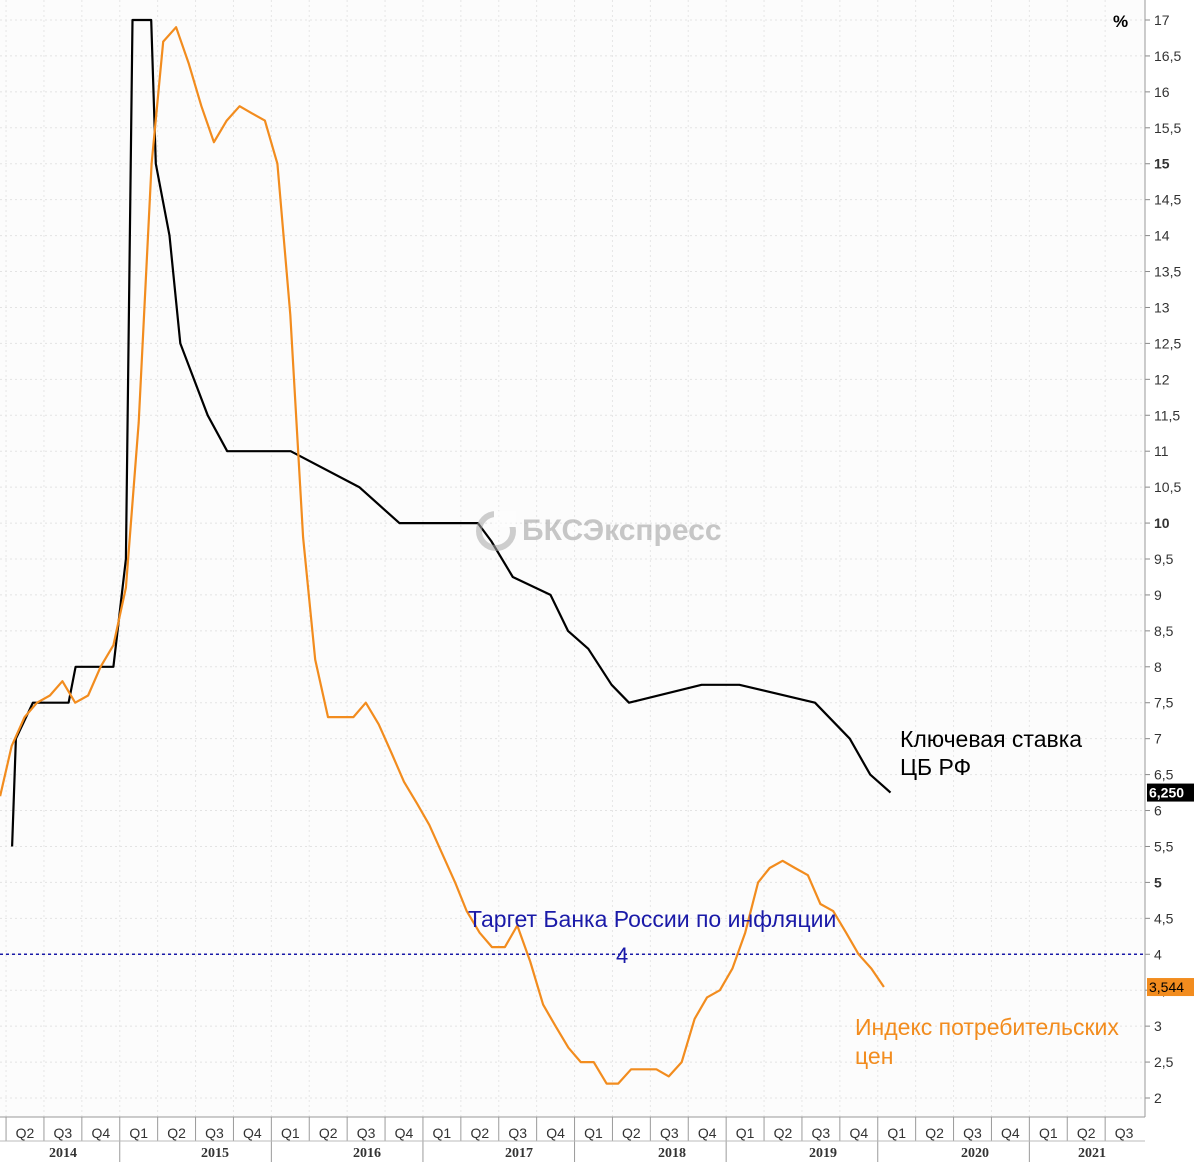  What do you see at coordinates (1166, 793) in the screenshot?
I see `key-rate-value-label: 6,250` at bounding box center [1166, 793].